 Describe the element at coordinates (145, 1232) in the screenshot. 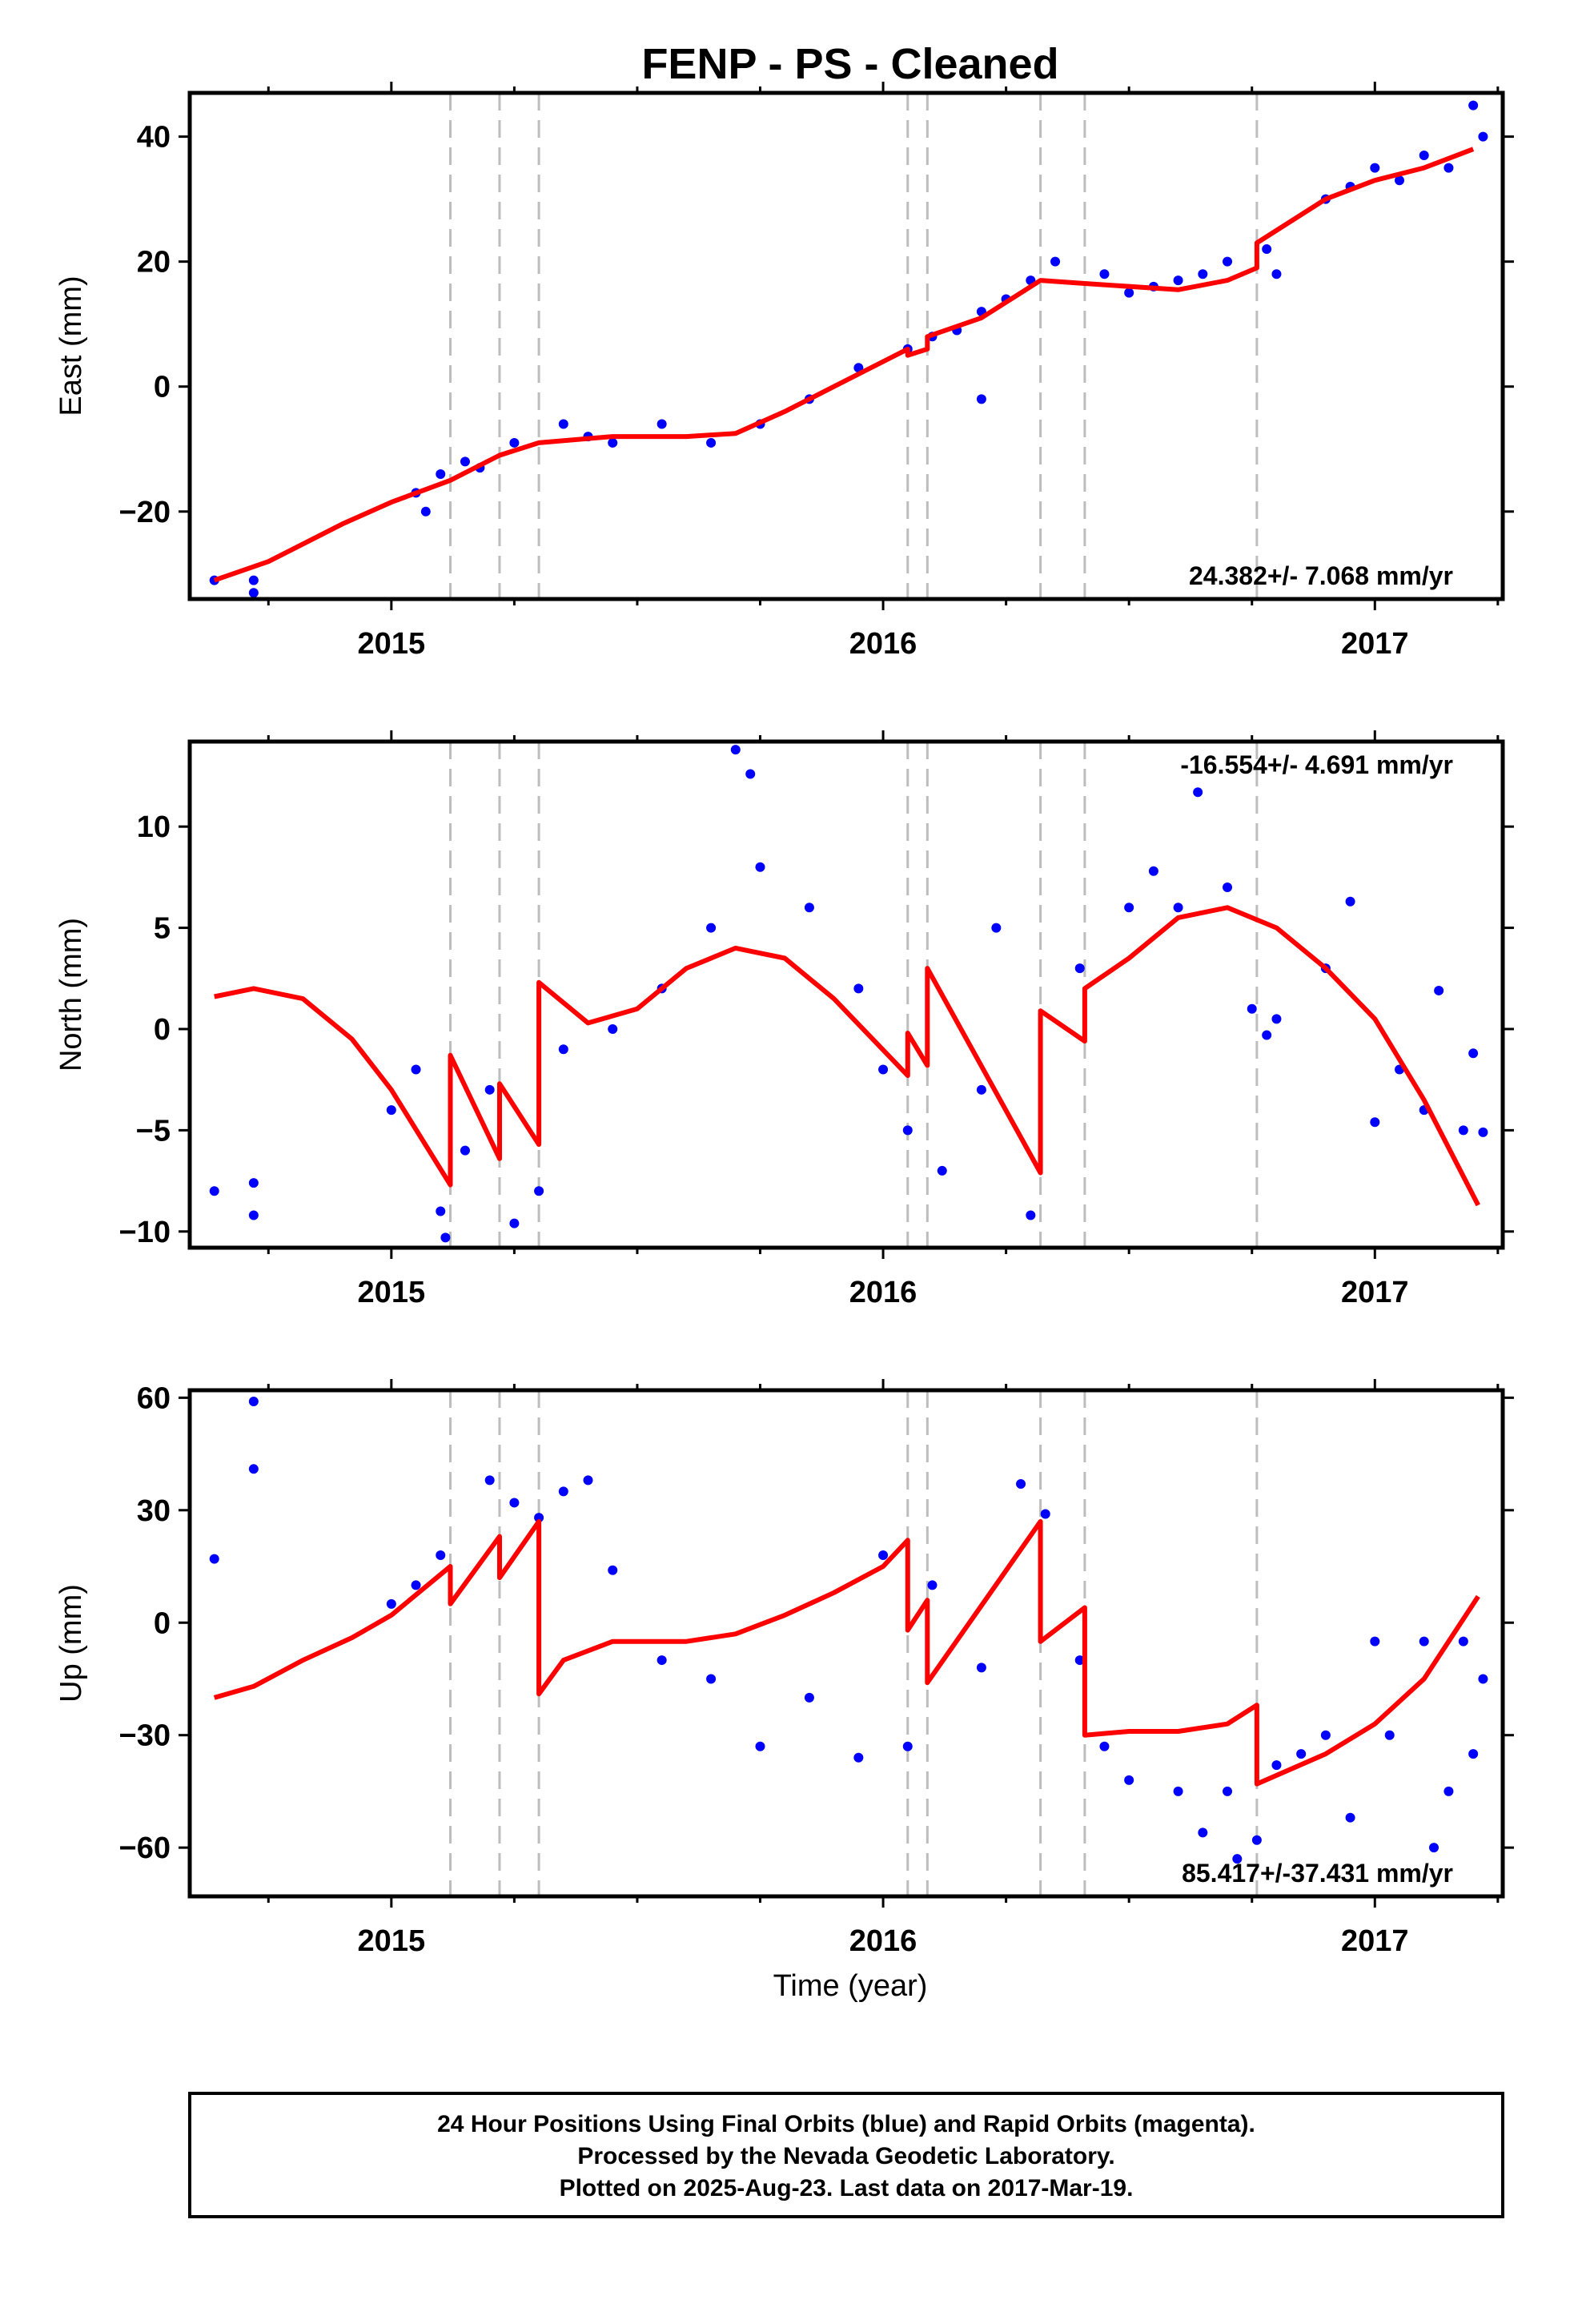

I see `y-tick-label: −10` at that location.